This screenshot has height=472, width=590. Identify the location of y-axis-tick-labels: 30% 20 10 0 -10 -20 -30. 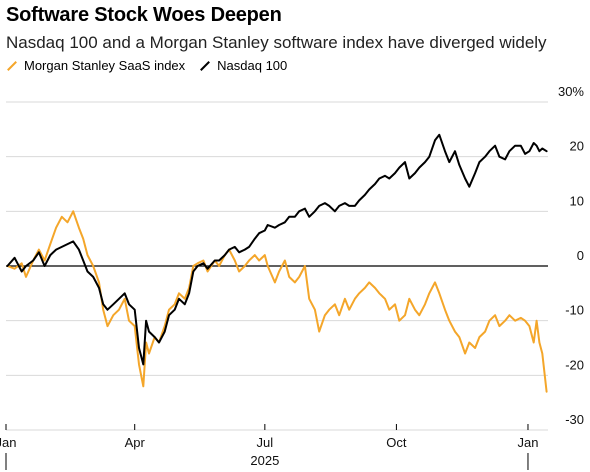
(571, 255).